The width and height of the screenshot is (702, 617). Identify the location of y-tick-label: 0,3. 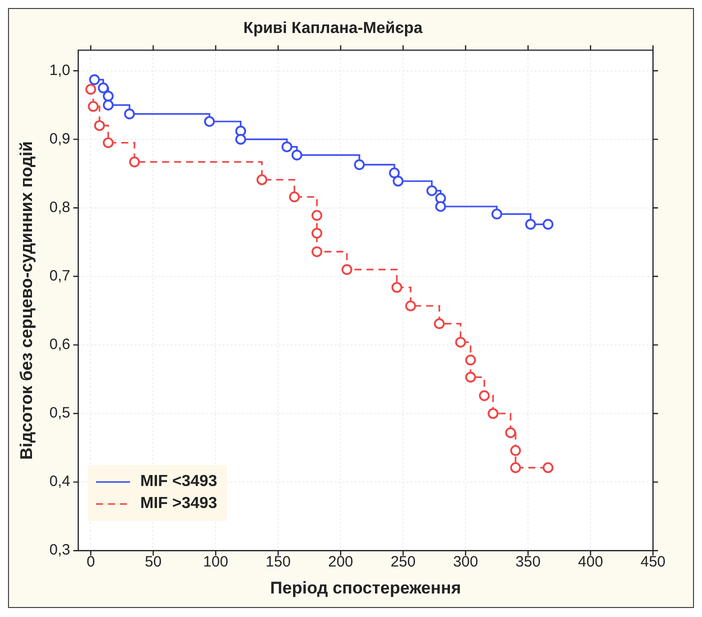
(59, 550).